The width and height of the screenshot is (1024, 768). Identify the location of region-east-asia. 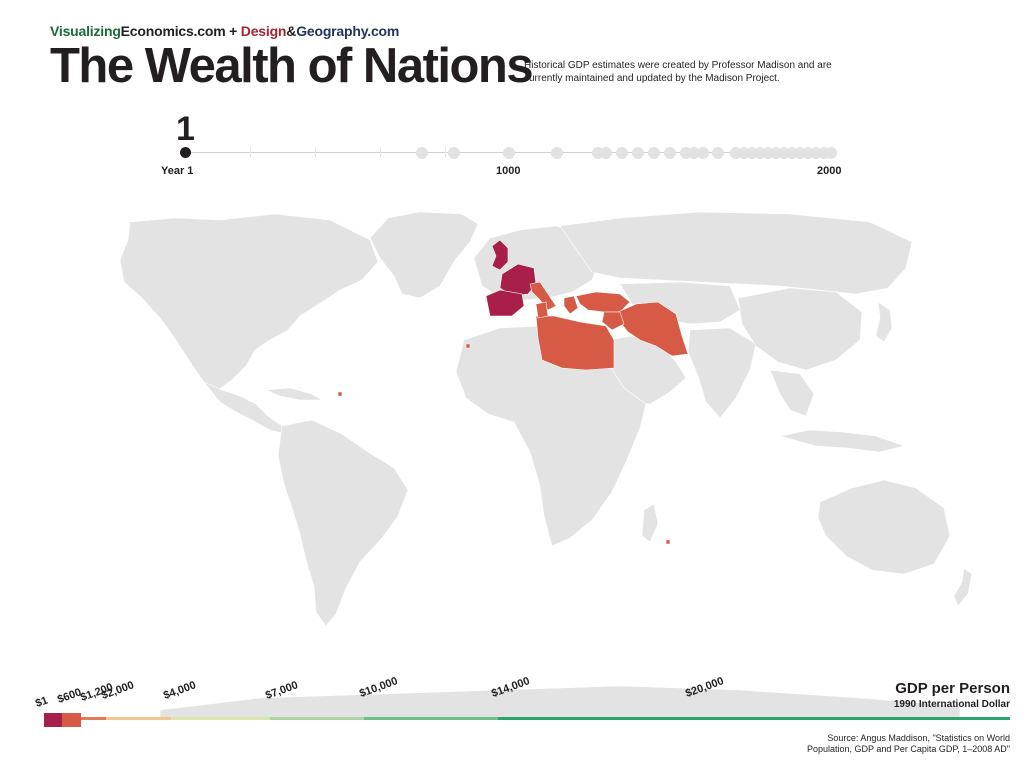
(800, 329).